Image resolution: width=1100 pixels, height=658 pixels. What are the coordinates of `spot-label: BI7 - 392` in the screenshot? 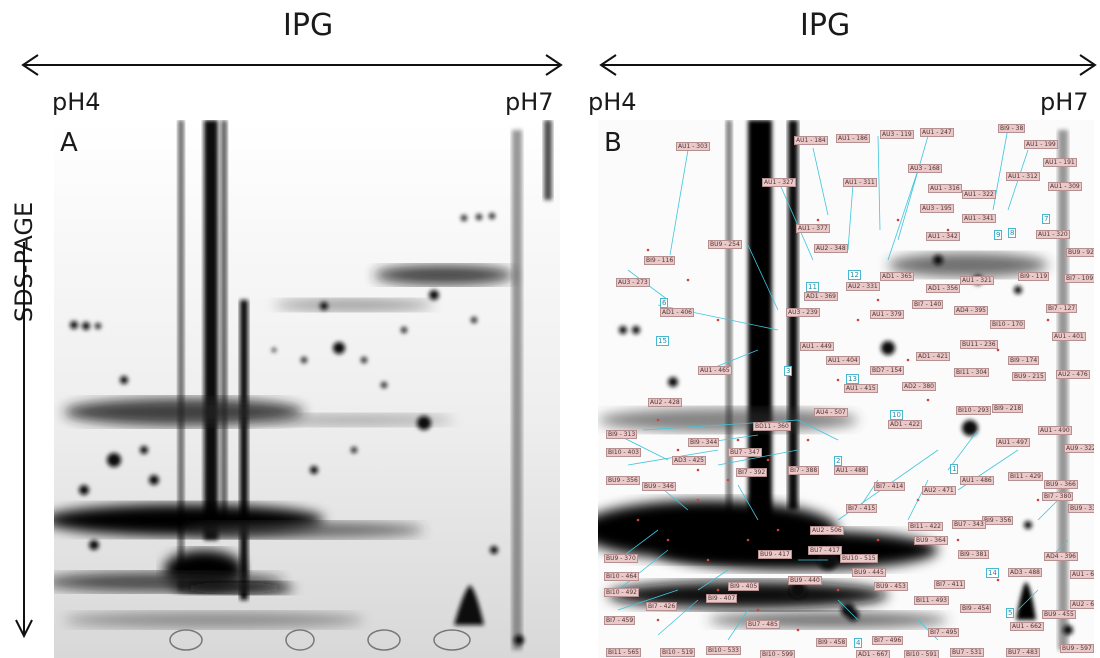 It's located at (752, 472).